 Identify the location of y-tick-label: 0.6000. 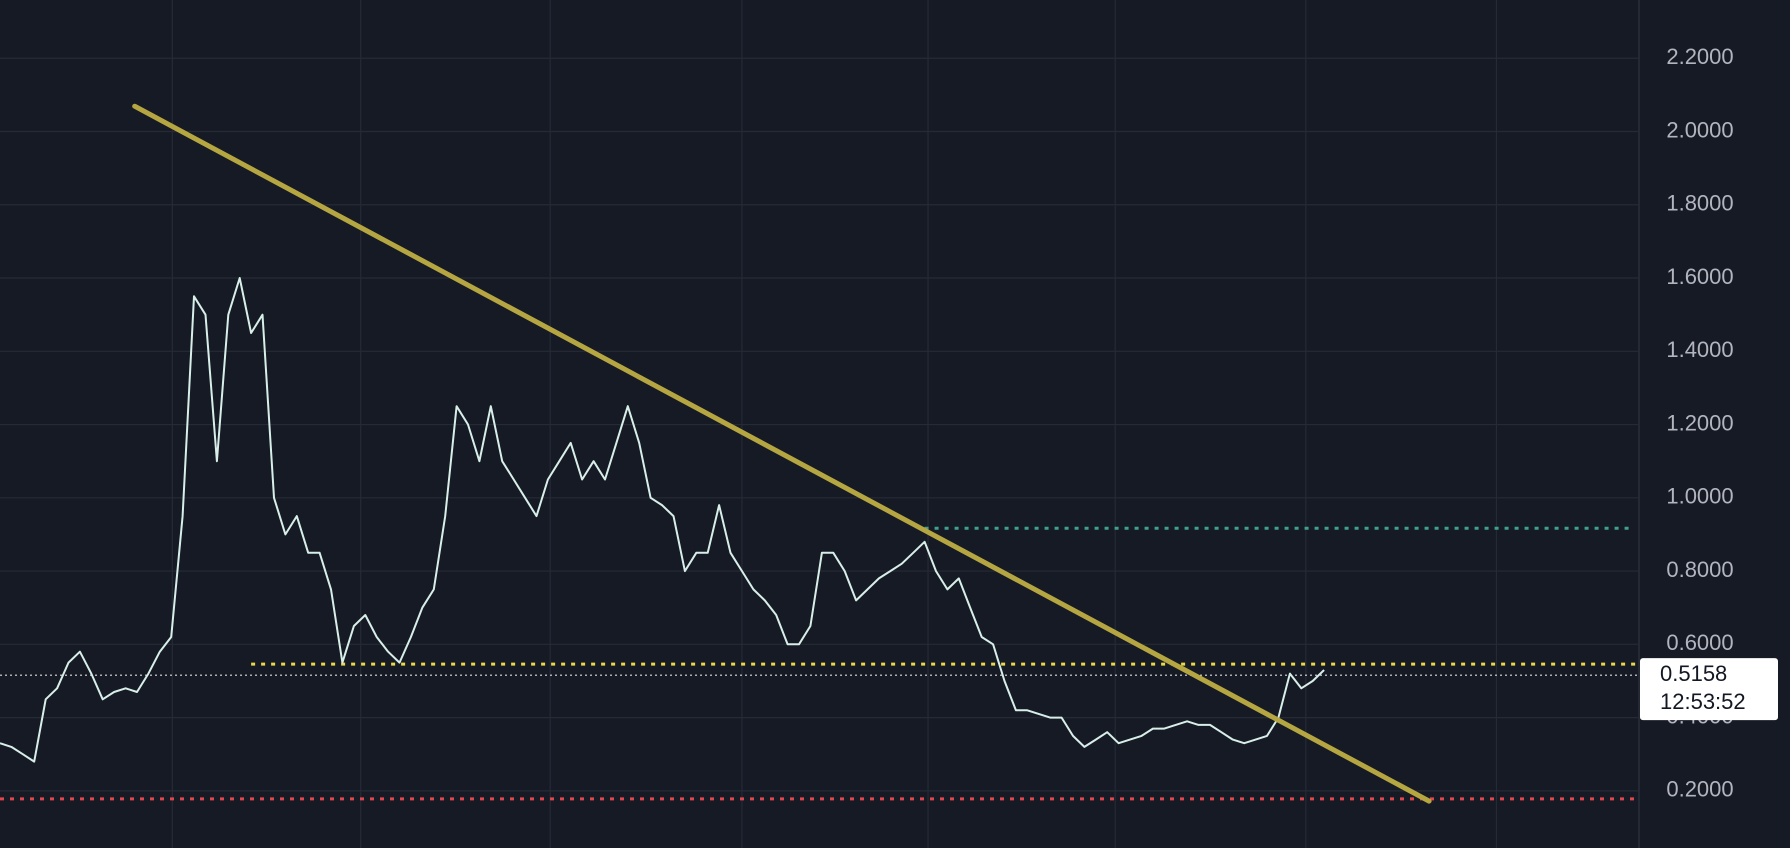
(1699, 642).